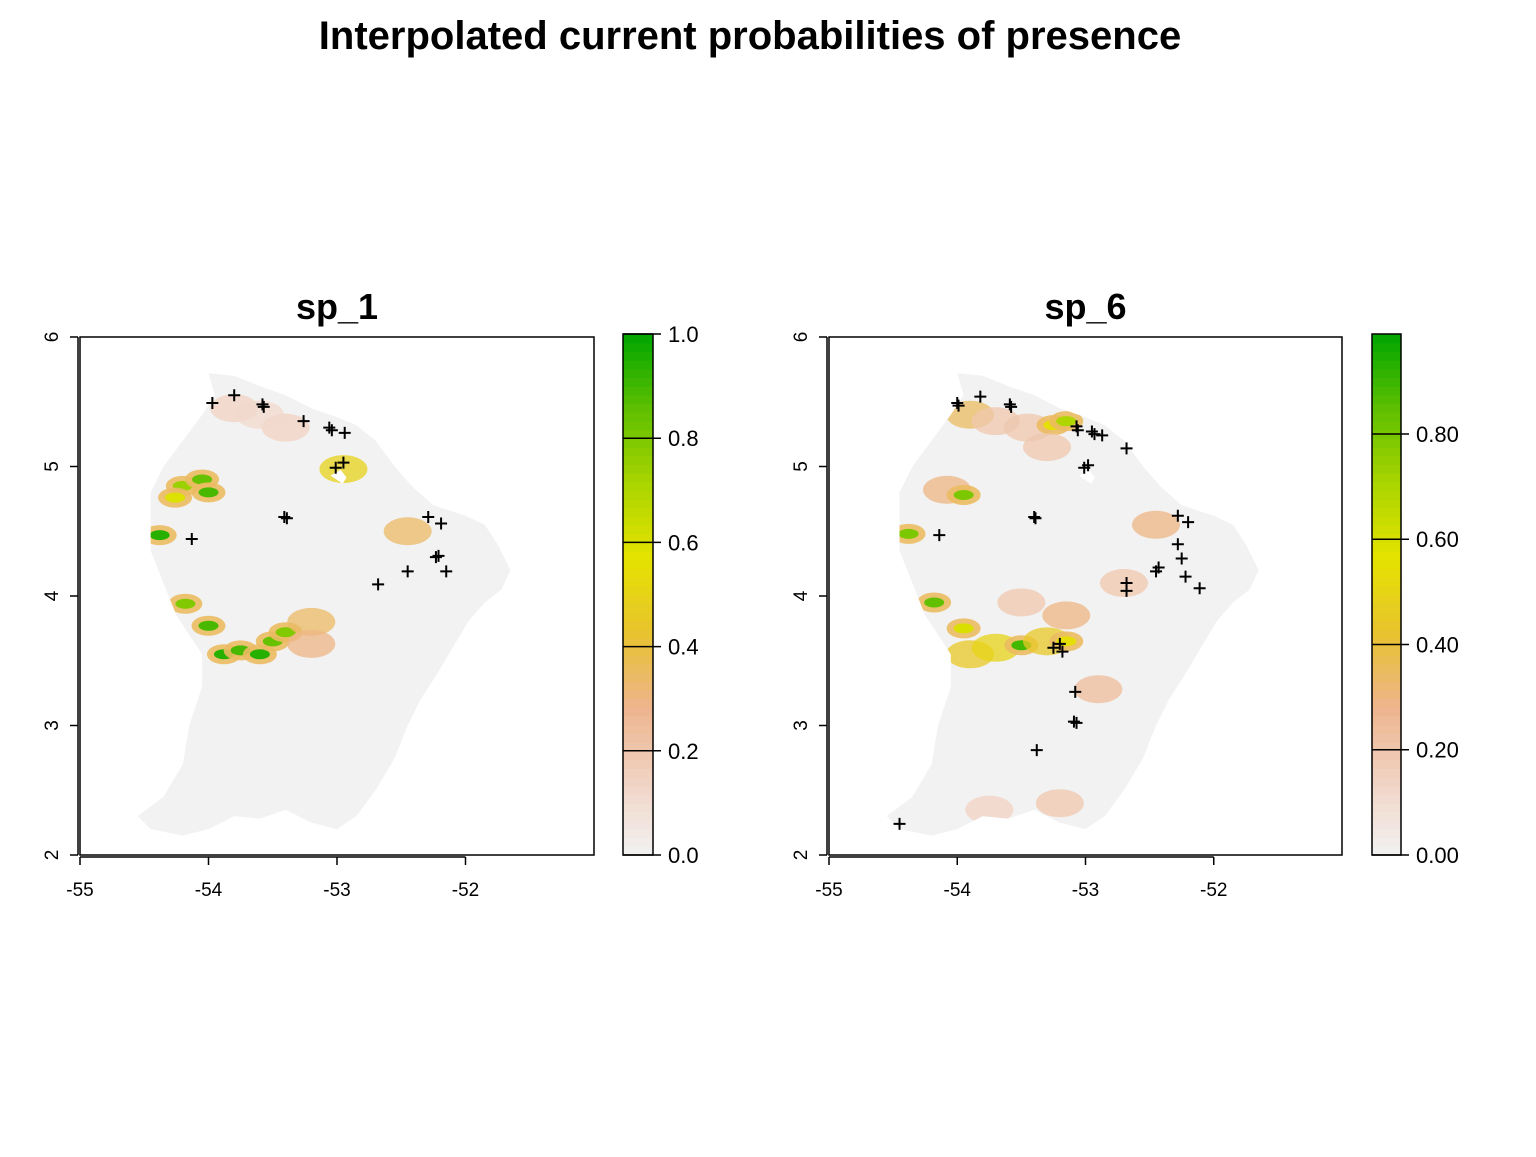 This screenshot has width=1536, height=1157. I want to click on suitability-layer, so click(287, 529).